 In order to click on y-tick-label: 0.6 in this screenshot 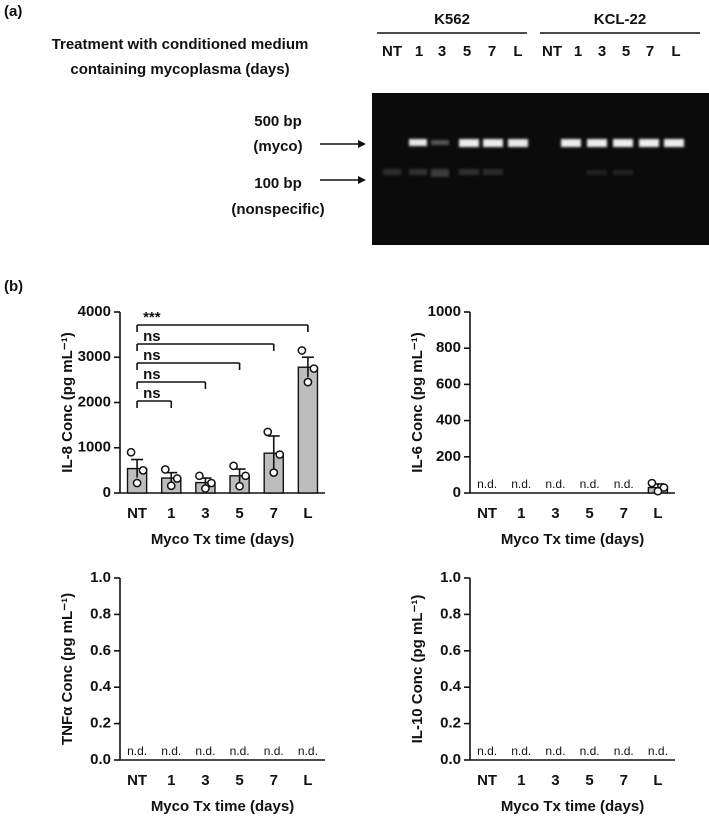, I will do `click(450, 650)`.